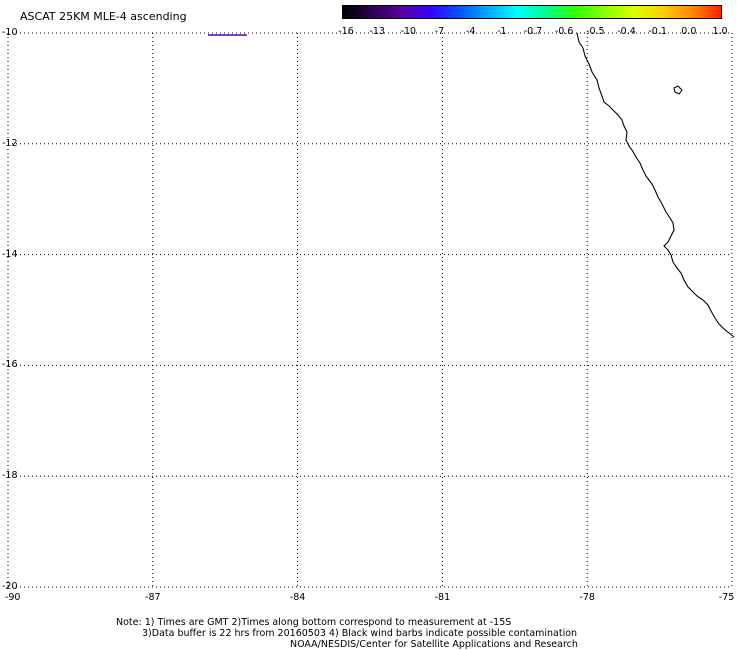 This screenshot has height=650, width=740. I want to click on longitude-label: -75, so click(726, 597).